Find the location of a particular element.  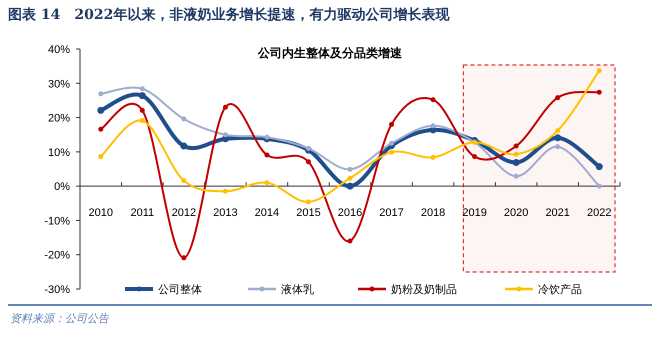

y-tick-label: 10% is located at coordinates (59, 152).